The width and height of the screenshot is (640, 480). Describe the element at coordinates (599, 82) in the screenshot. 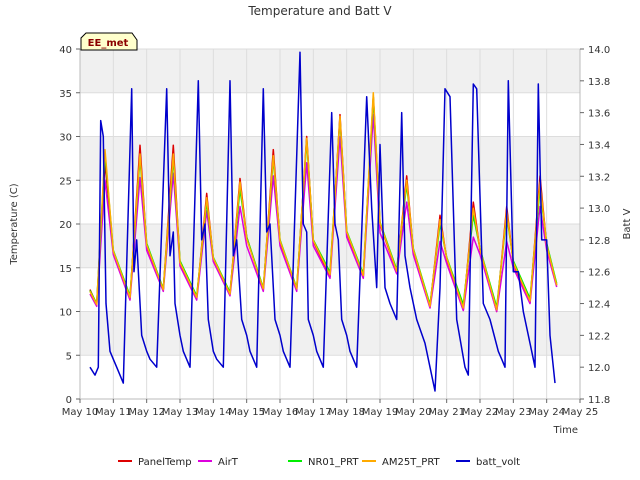

I see `y2-tick-label: 13.8` at that location.